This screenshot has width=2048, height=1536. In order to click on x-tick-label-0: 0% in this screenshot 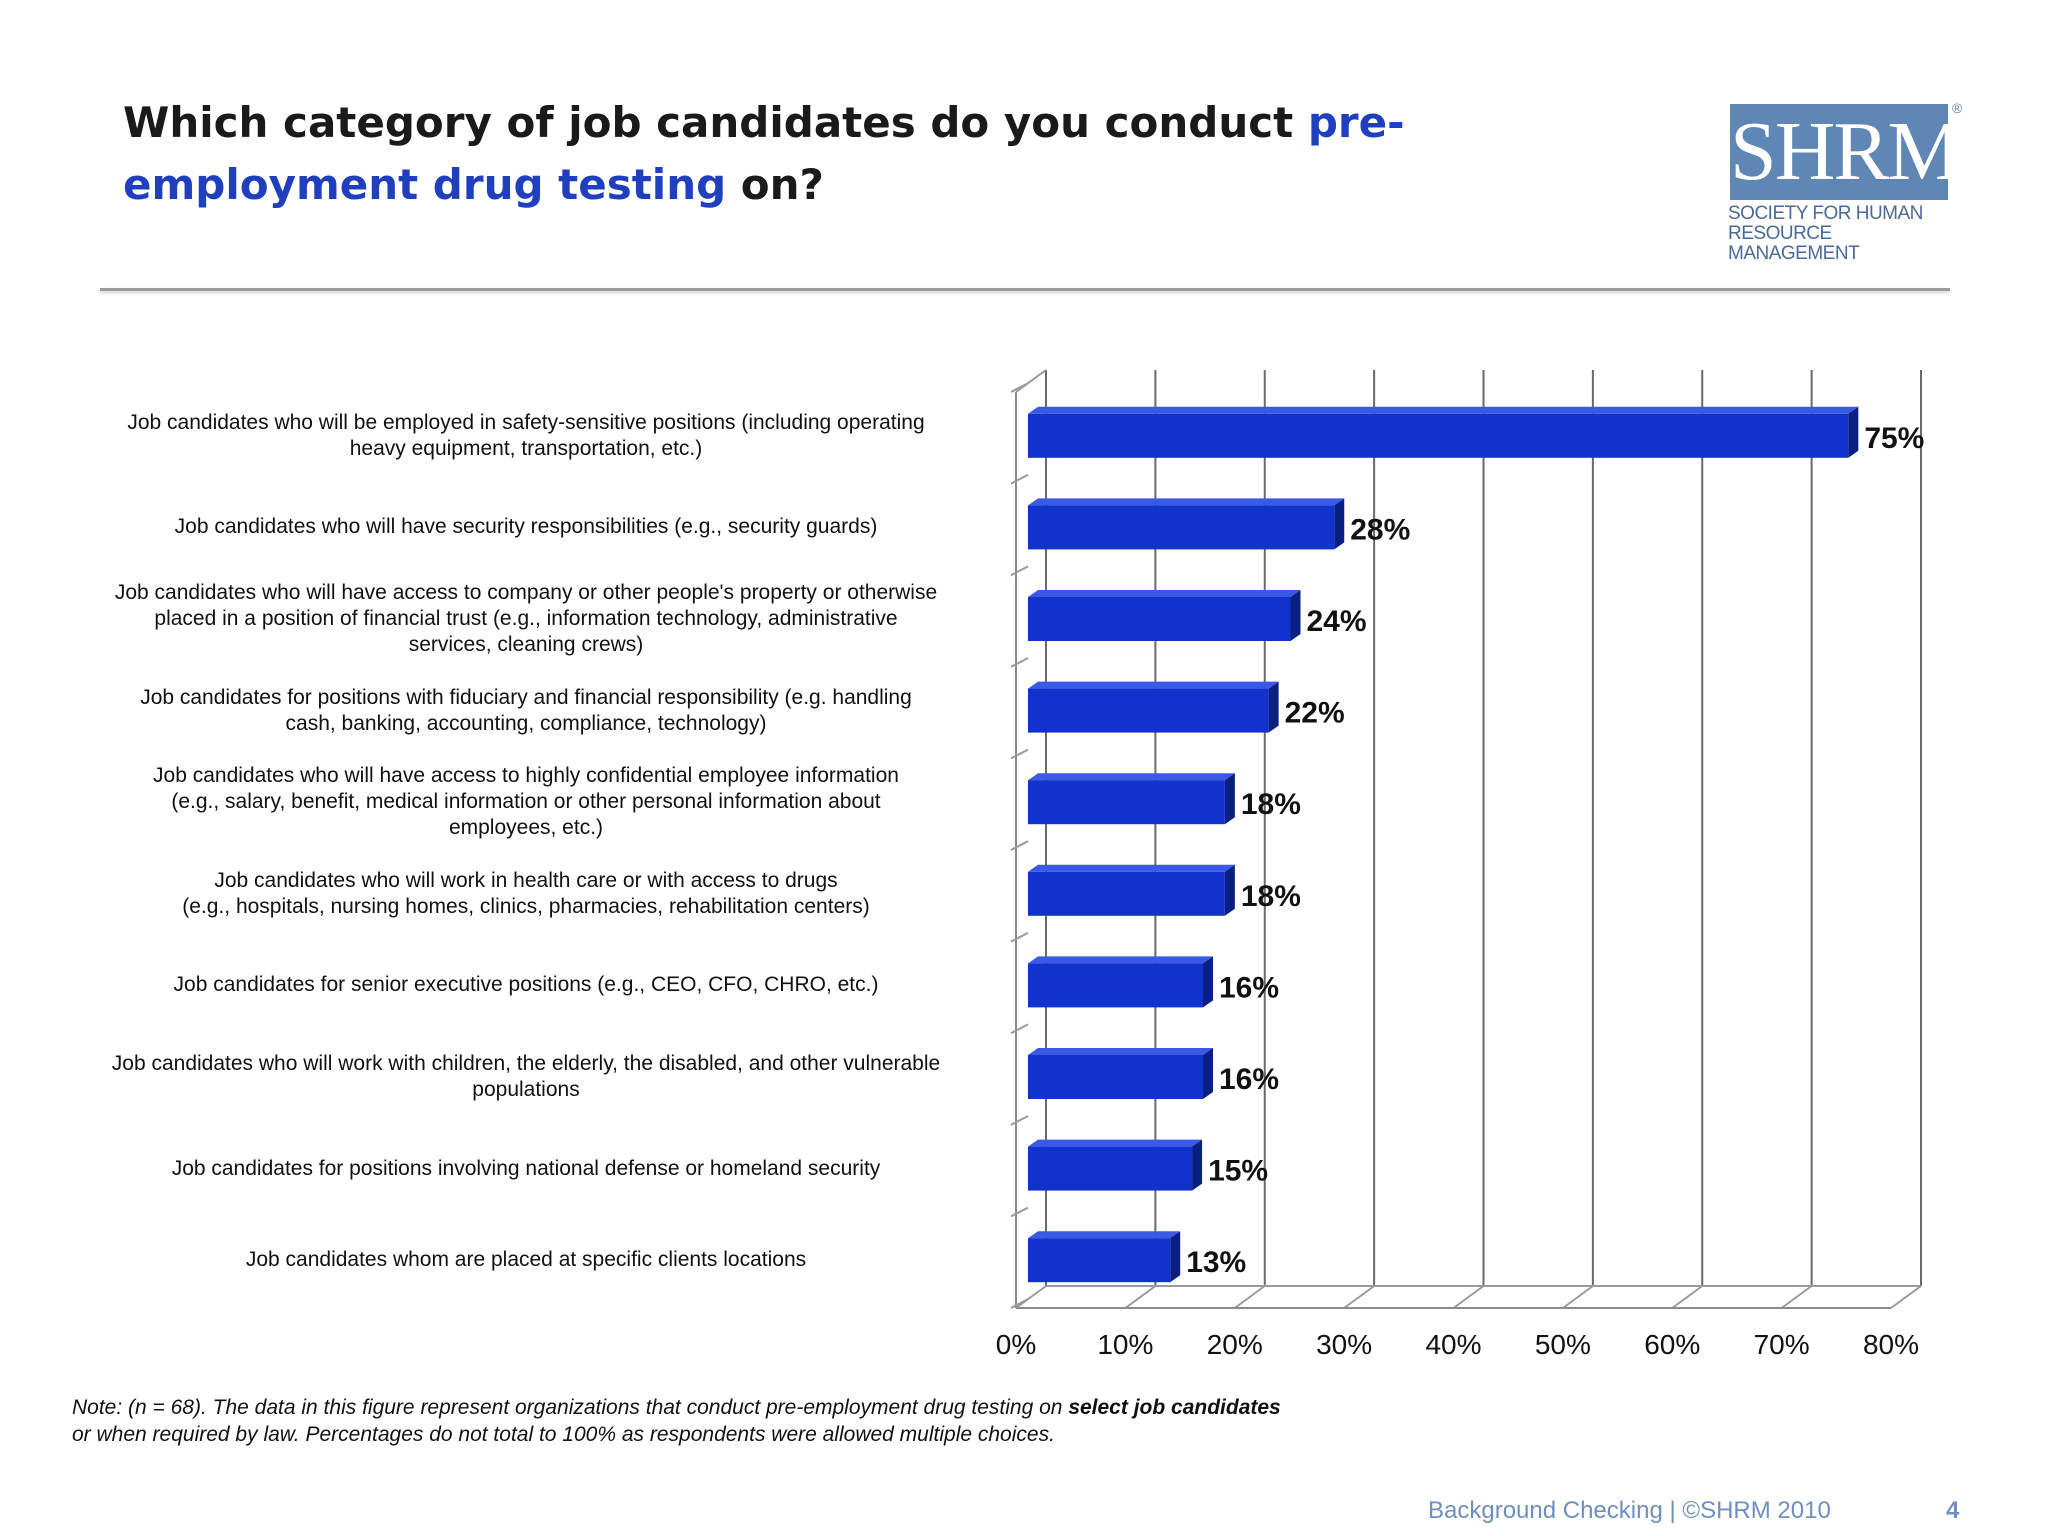, I will do `click(1016, 1344)`.